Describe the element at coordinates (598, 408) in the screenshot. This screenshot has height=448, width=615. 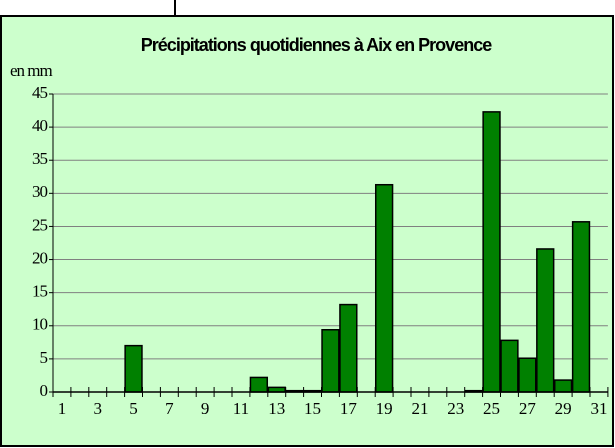
I see `x-tick-label: 31` at that location.